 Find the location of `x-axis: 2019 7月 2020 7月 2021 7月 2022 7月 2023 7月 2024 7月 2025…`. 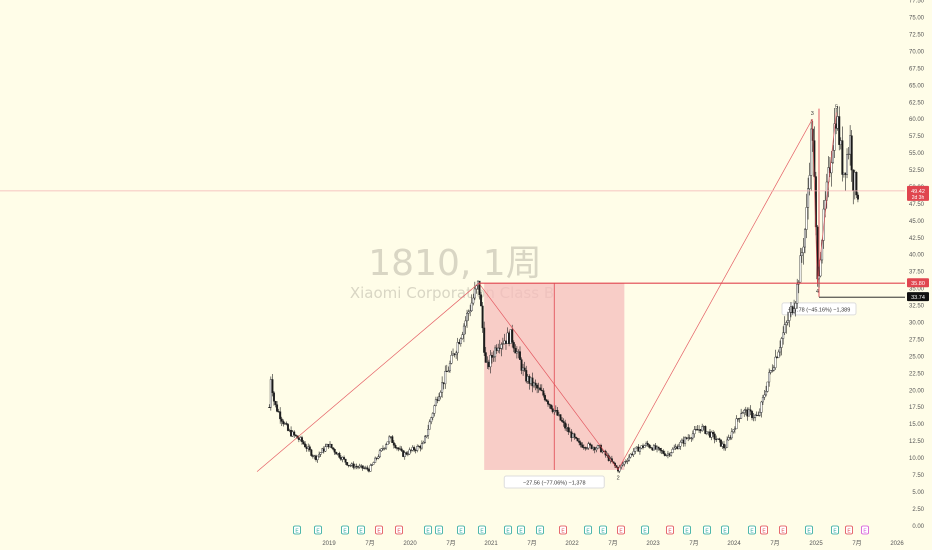

x-axis: 2019 7月 2020 7月 2021 7月 2022 7月 2023 7月 2024 7月 2025… is located at coordinates (613, 543).